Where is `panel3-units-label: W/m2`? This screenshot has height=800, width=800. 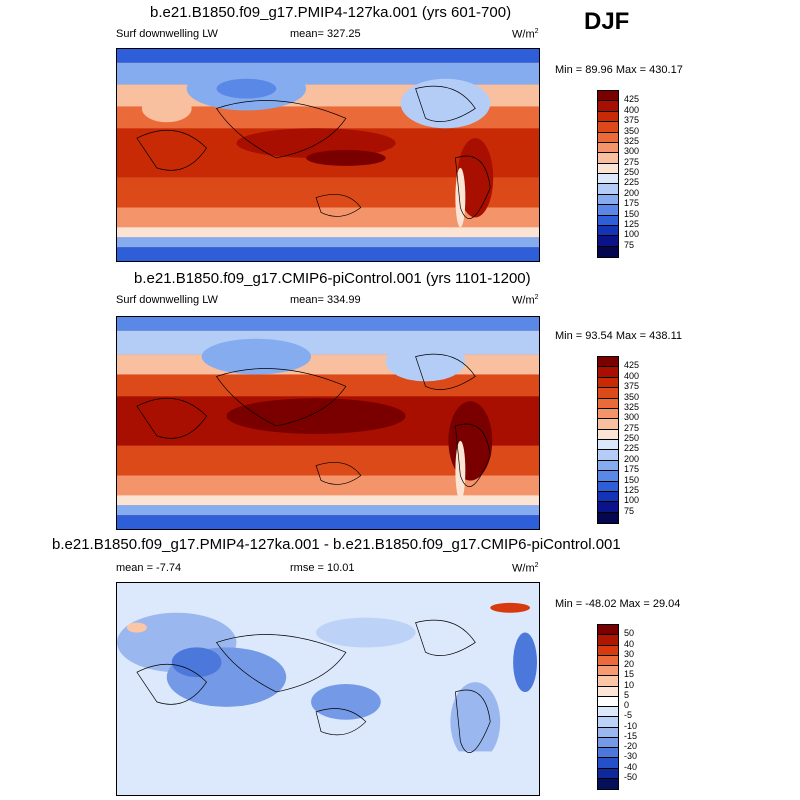 panel3-units-label: W/m2 is located at coordinates (525, 568).